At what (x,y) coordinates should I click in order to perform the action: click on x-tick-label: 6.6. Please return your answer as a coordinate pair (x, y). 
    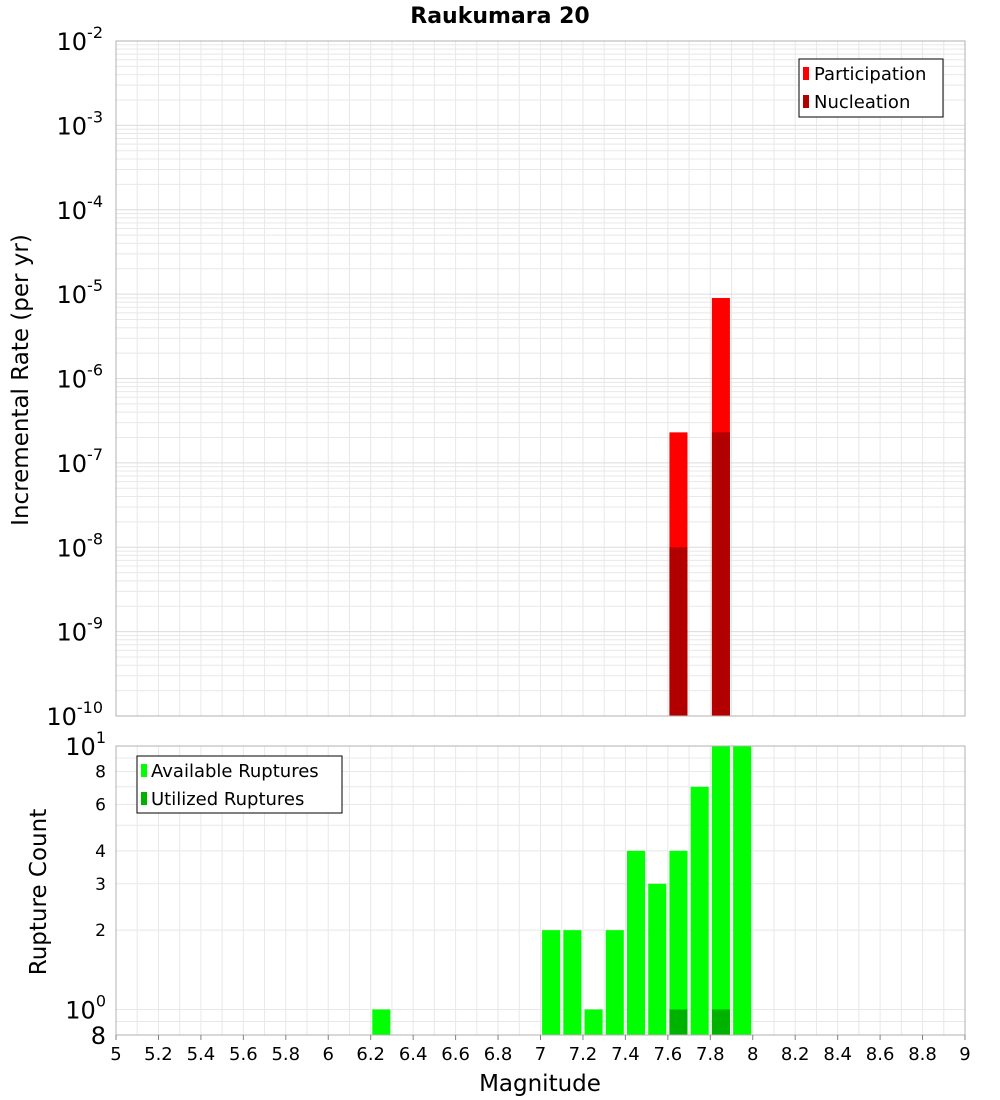
    Looking at the image, I should click on (455, 1054).